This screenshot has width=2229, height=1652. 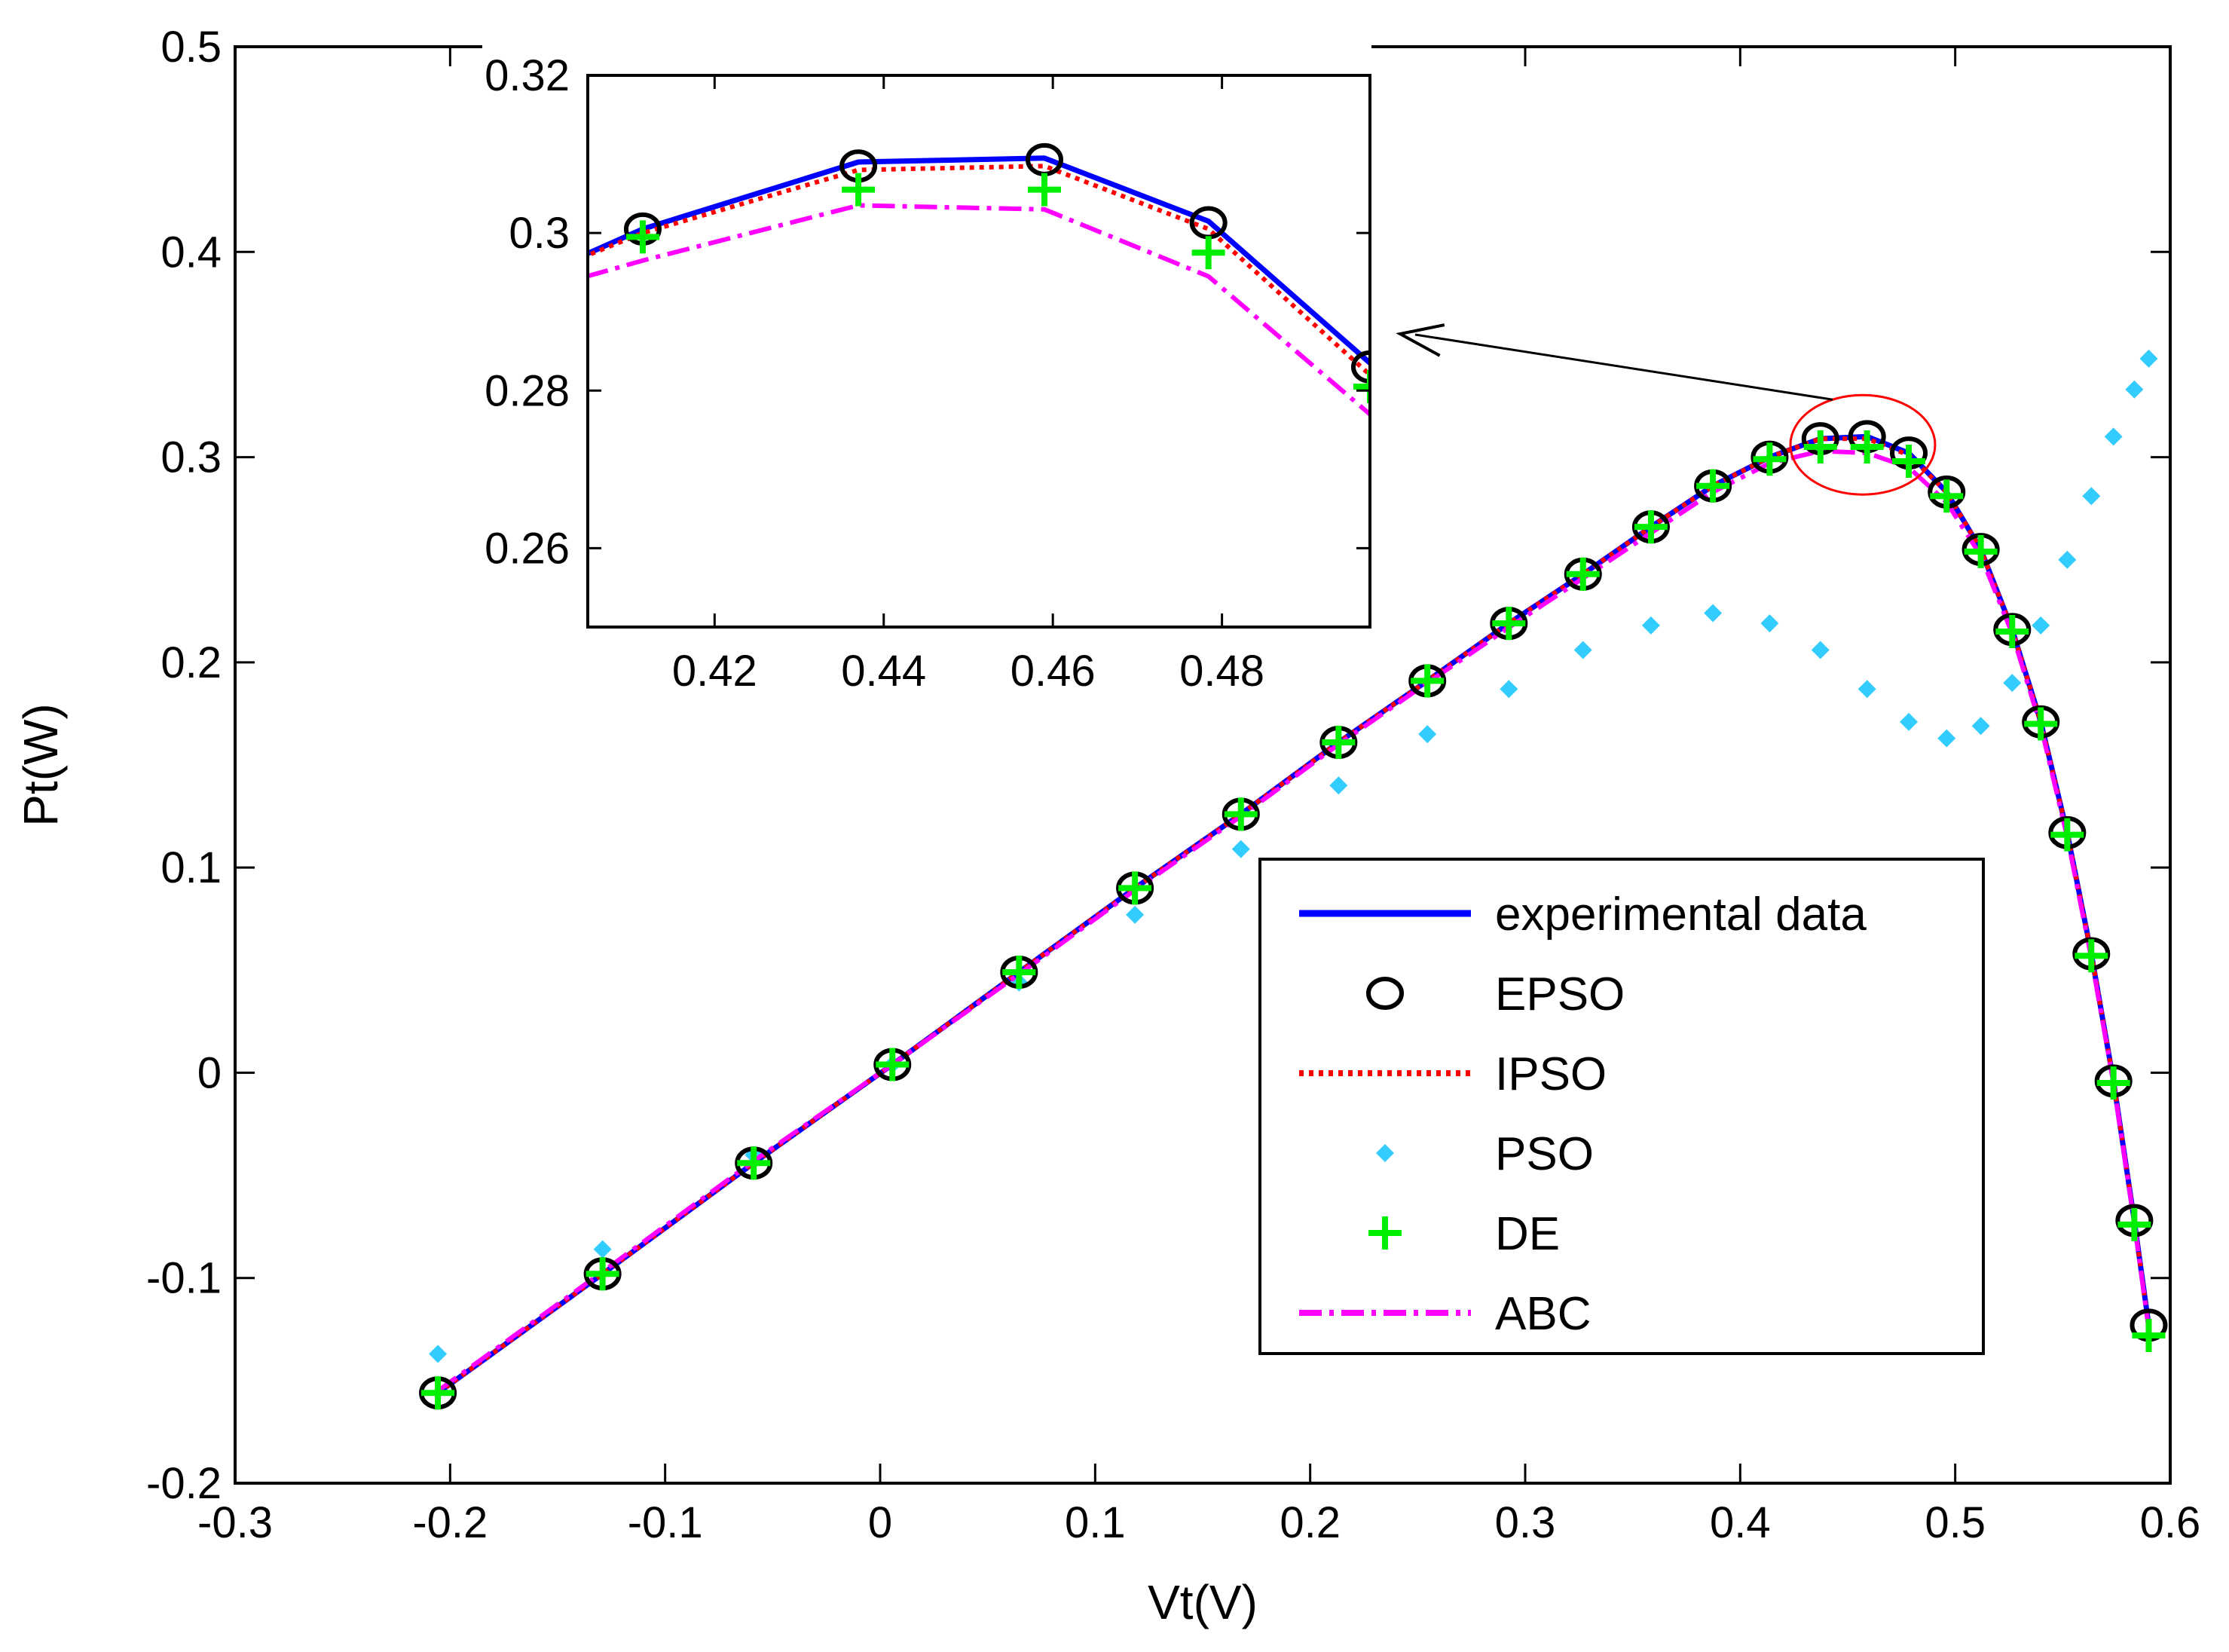 What do you see at coordinates (1095, 1523) in the screenshot?
I see `main-x-tick-label: 0.1` at bounding box center [1095, 1523].